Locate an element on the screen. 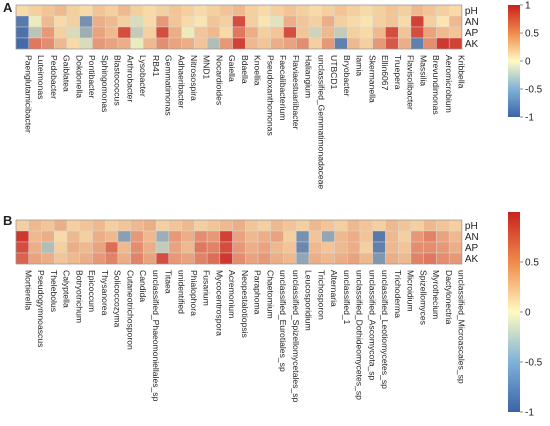 This screenshot has height=426, width=550. row-label: AP is located at coordinates (472, 248).